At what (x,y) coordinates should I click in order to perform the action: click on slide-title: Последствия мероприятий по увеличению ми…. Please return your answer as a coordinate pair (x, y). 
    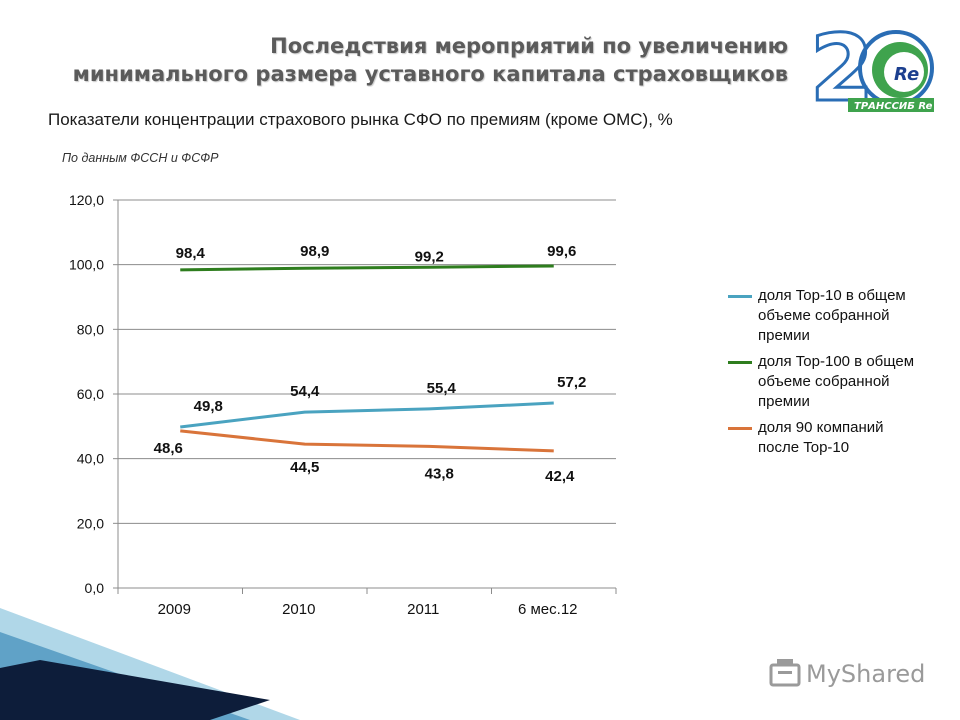
    Looking at the image, I should click on (430, 60).